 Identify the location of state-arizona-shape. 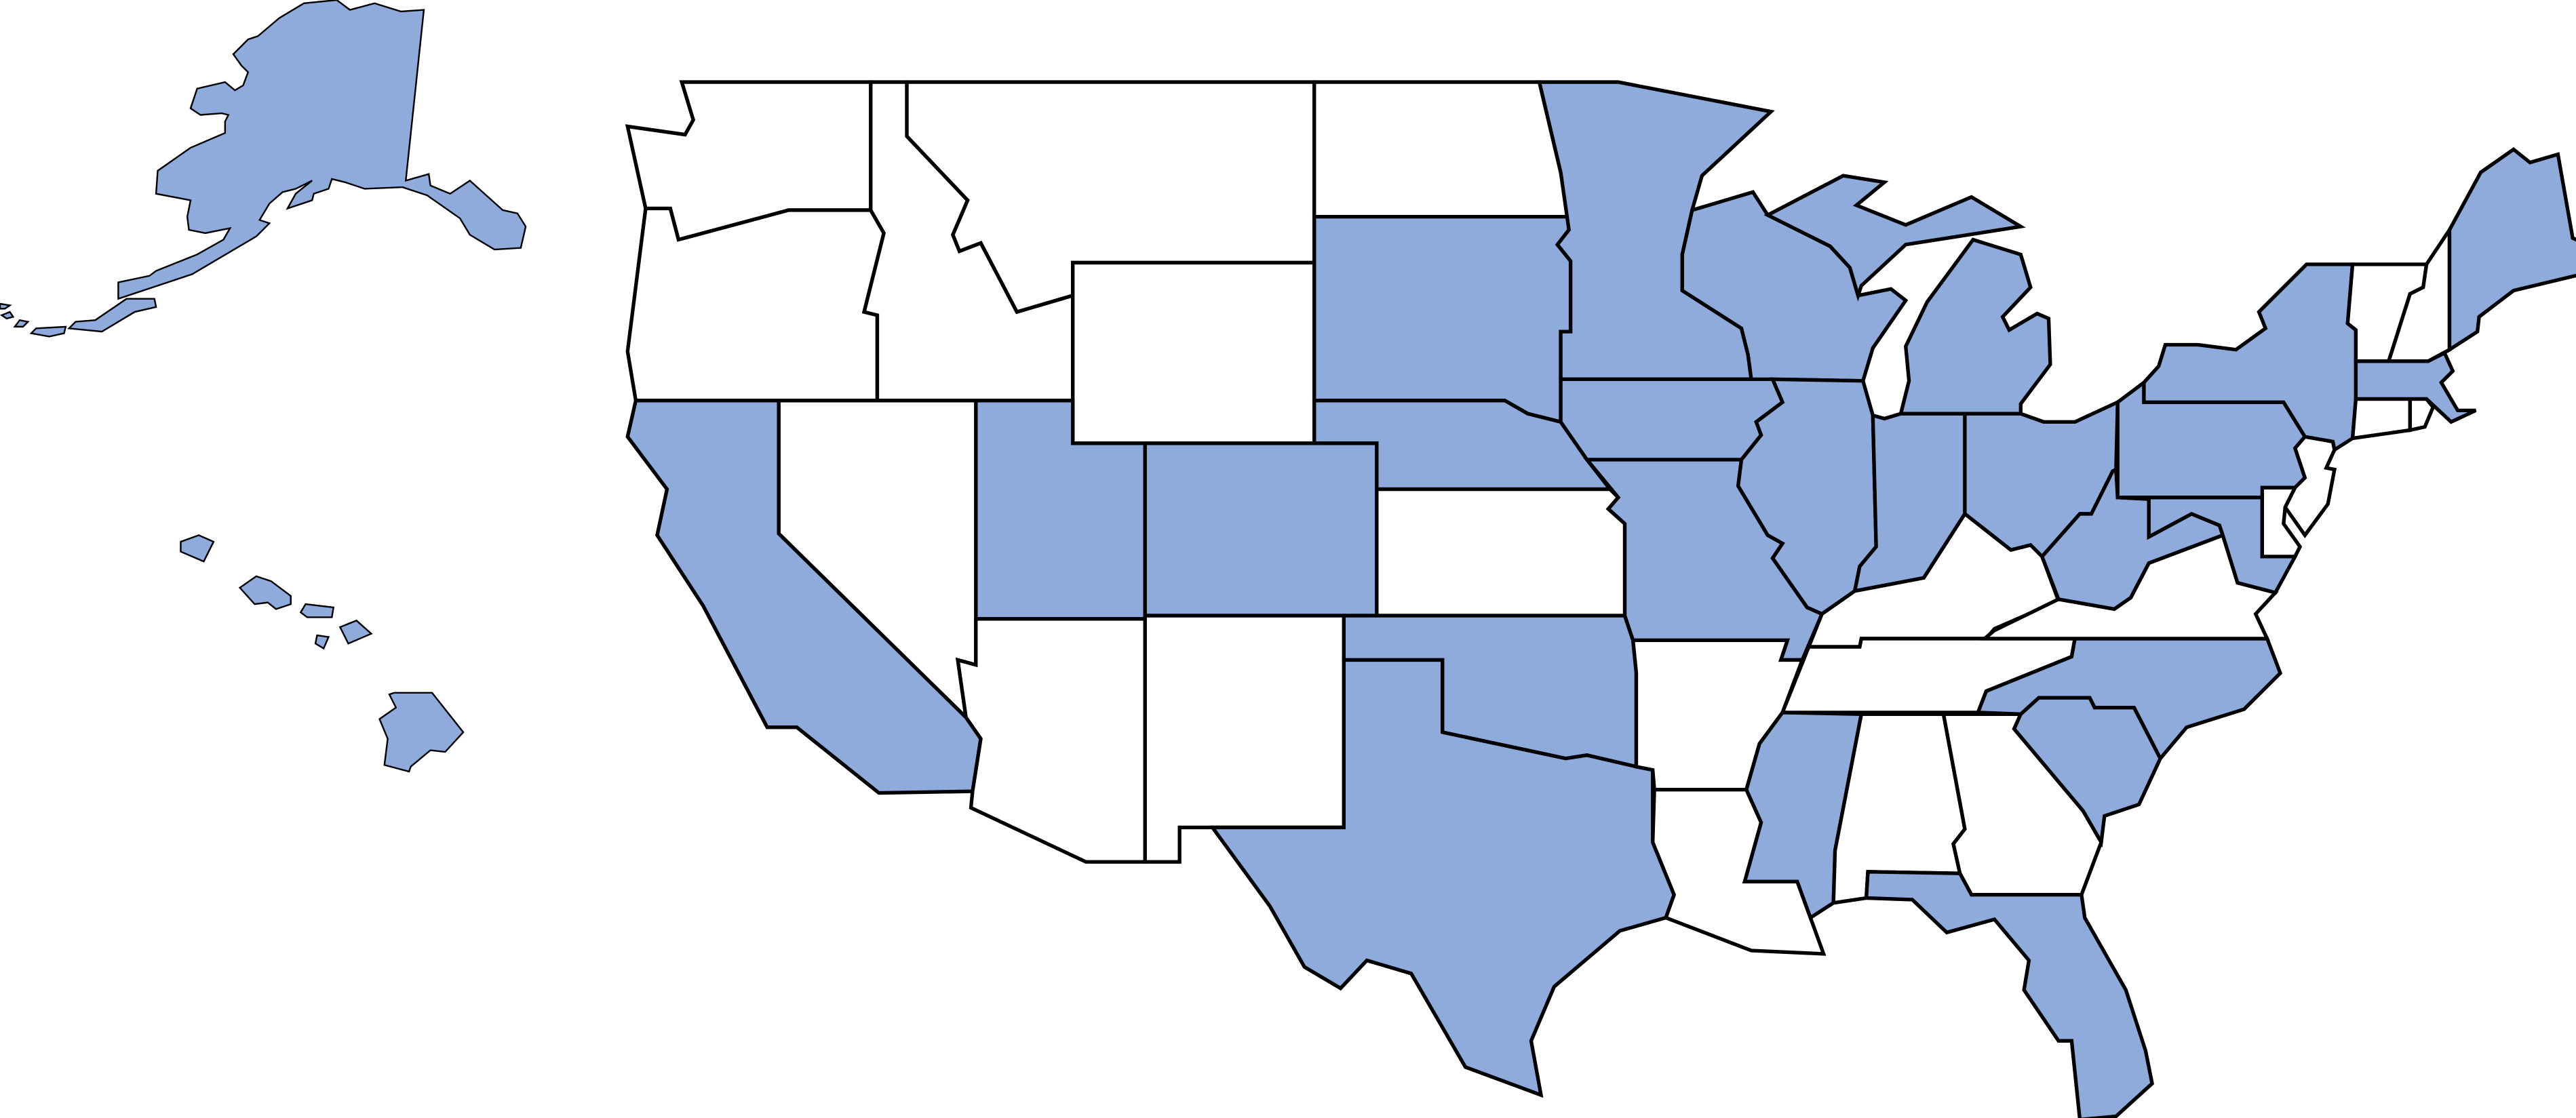
(1051, 741).